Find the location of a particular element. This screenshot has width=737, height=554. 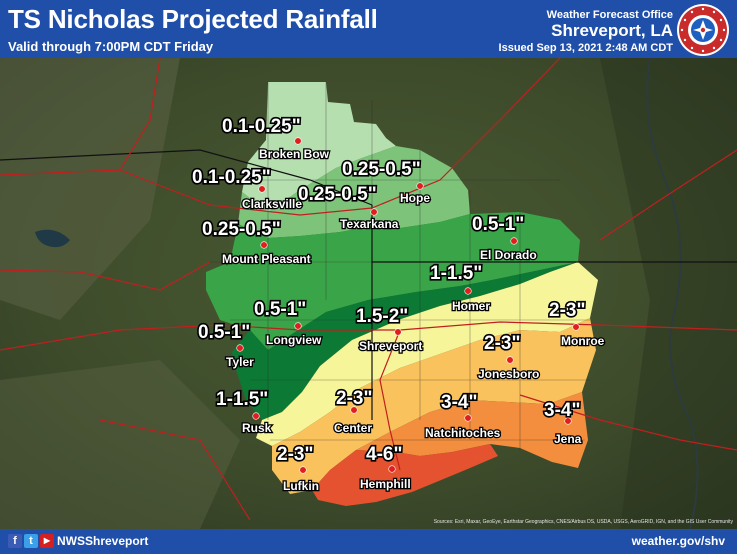

city-label: Mount Pleasant is located at coordinates (266, 259).